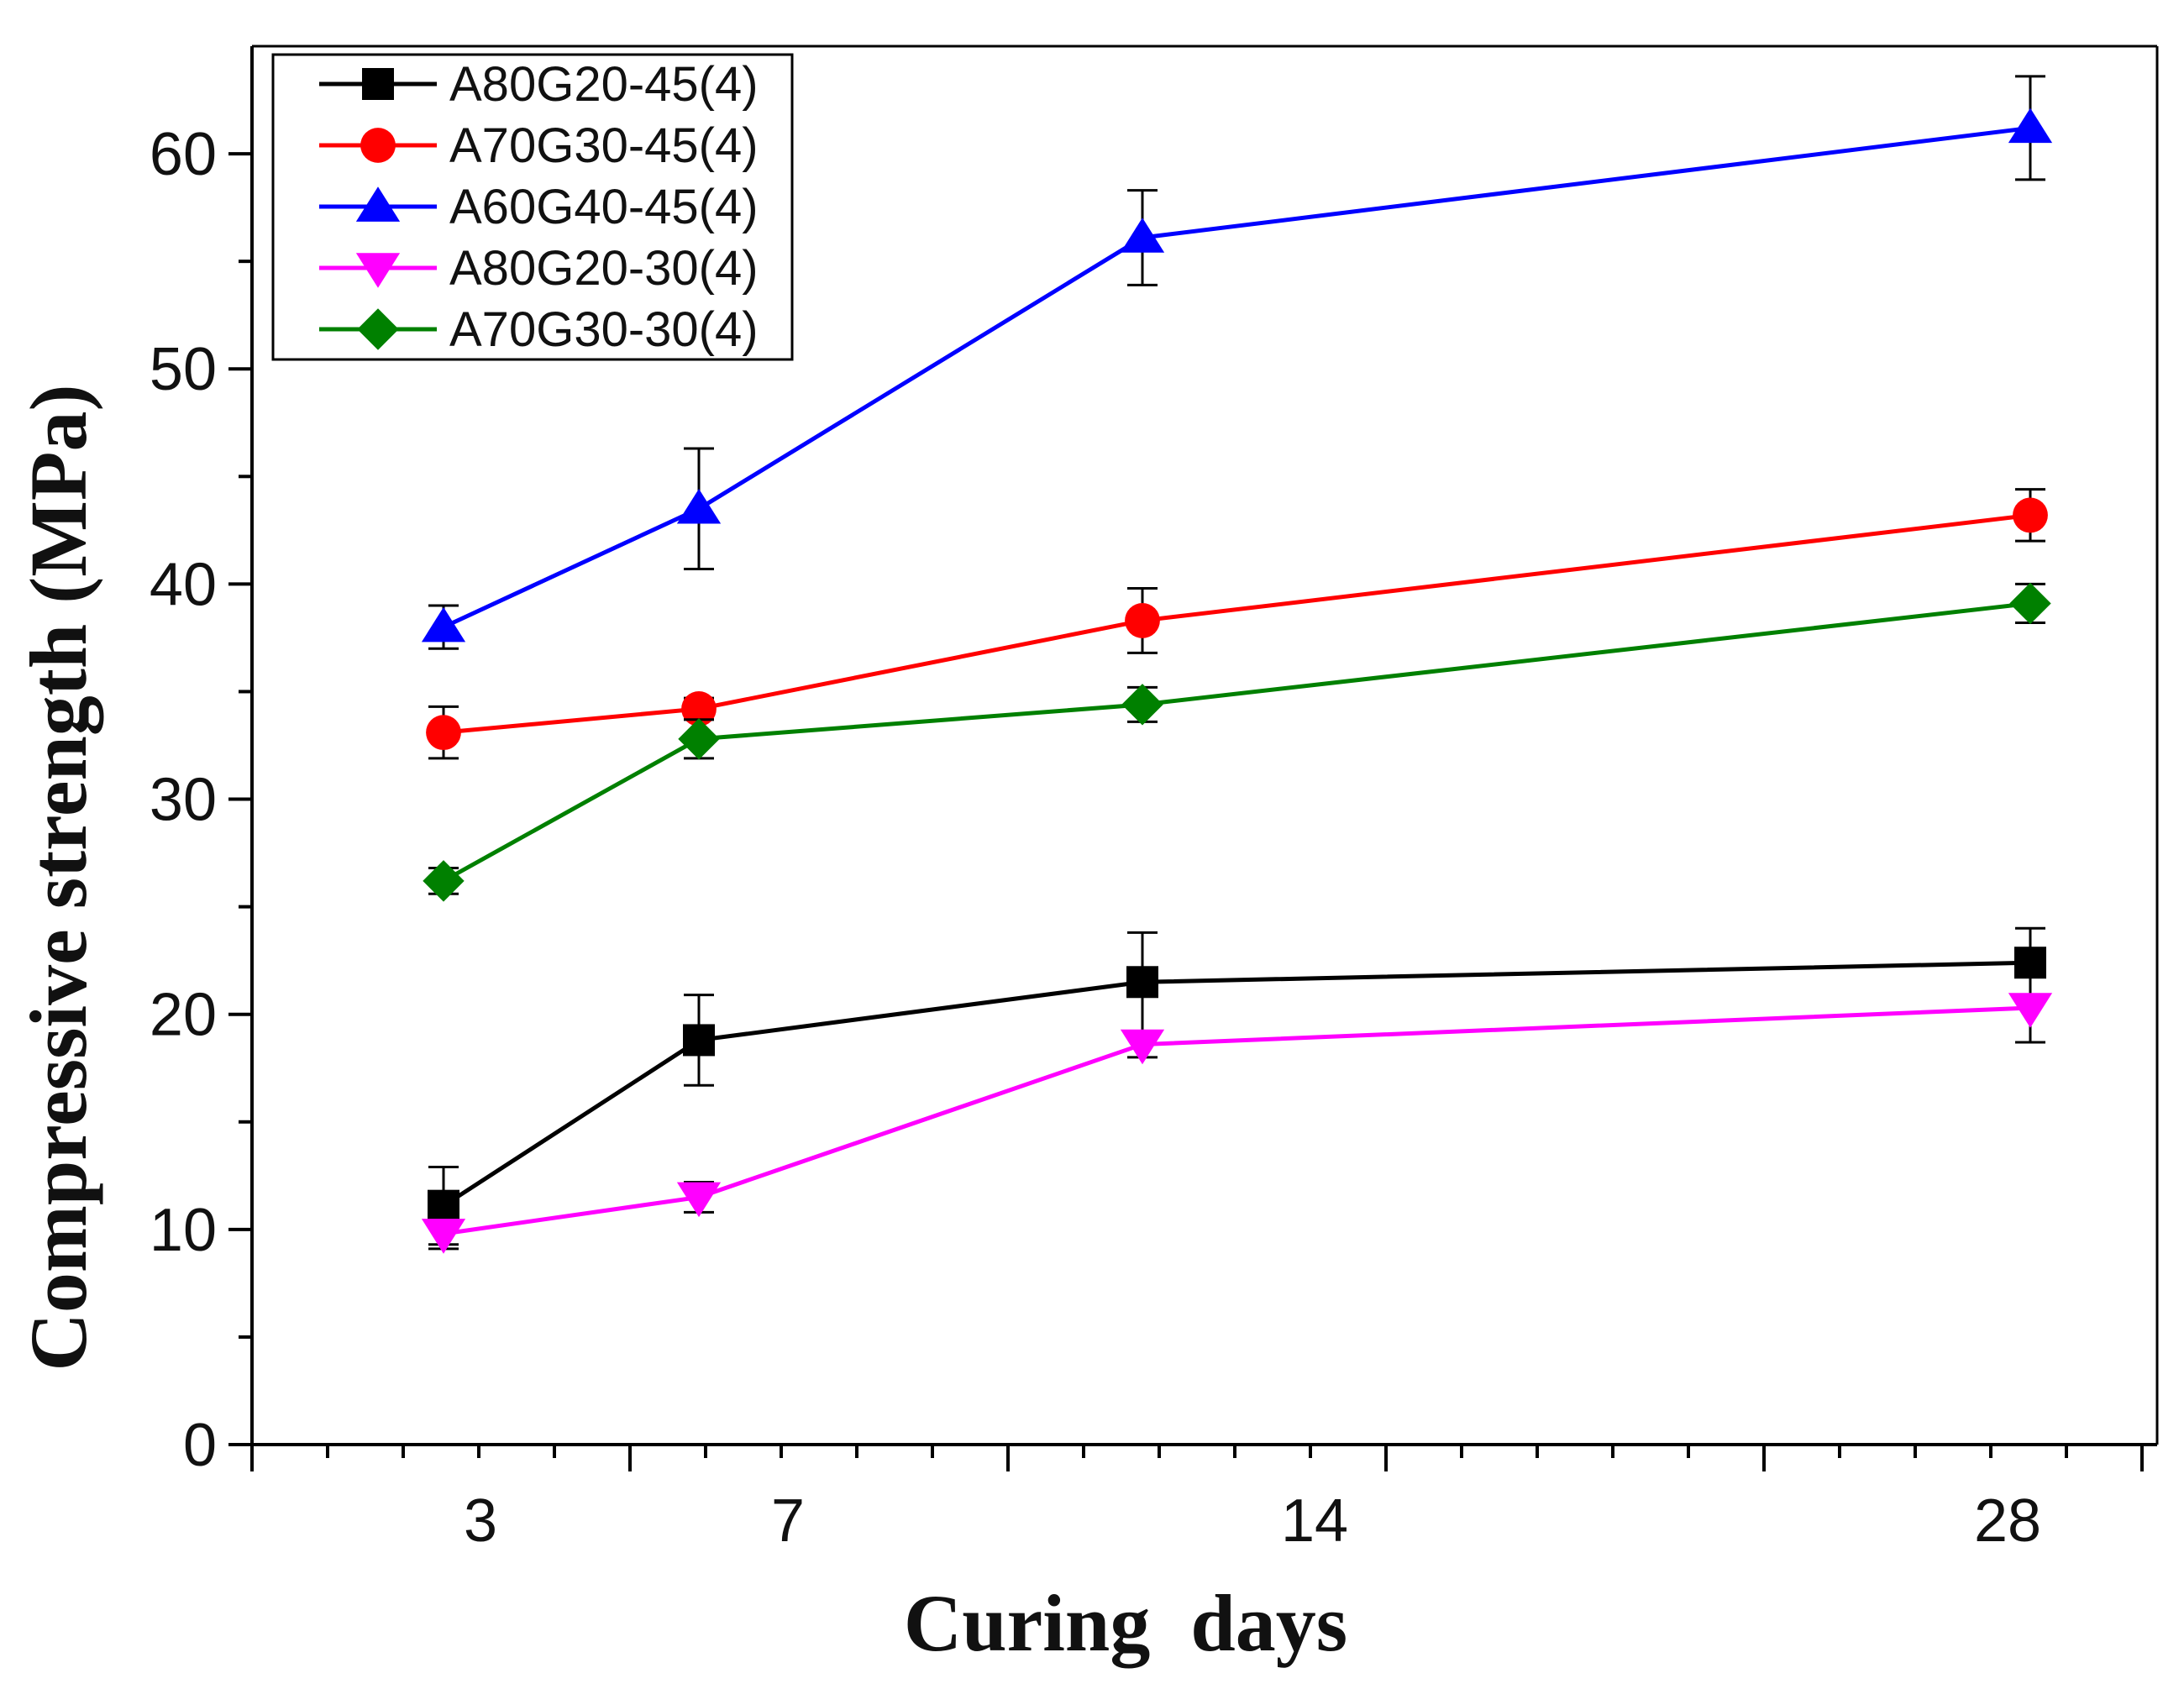  Describe the element at coordinates (183, 154) in the screenshot. I see `y-tick-label: 60` at that location.